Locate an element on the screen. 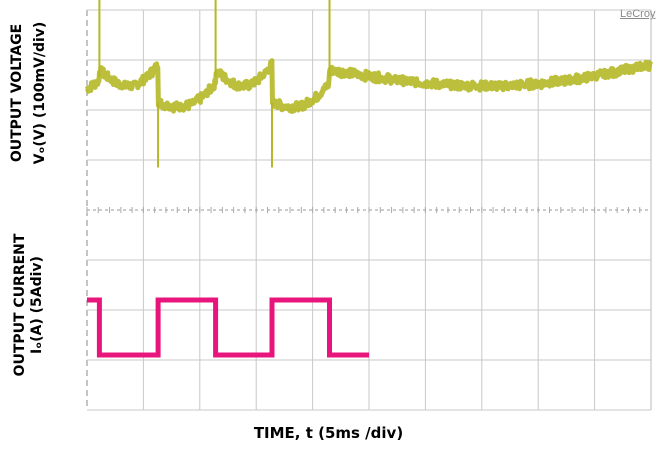 Image resolution: width=657 pixels, height=450 pixels. x-axis-label: TIME, t (5ms /div) is located at coordinates (328, 433).